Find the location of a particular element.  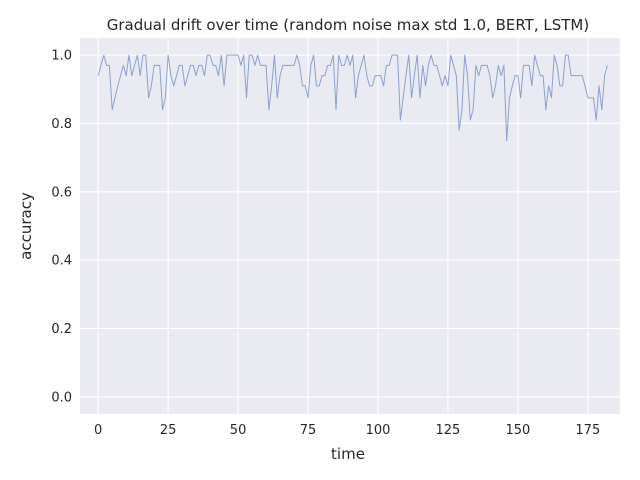

x-tick-label: 175 is located at coordinates (587, 430).